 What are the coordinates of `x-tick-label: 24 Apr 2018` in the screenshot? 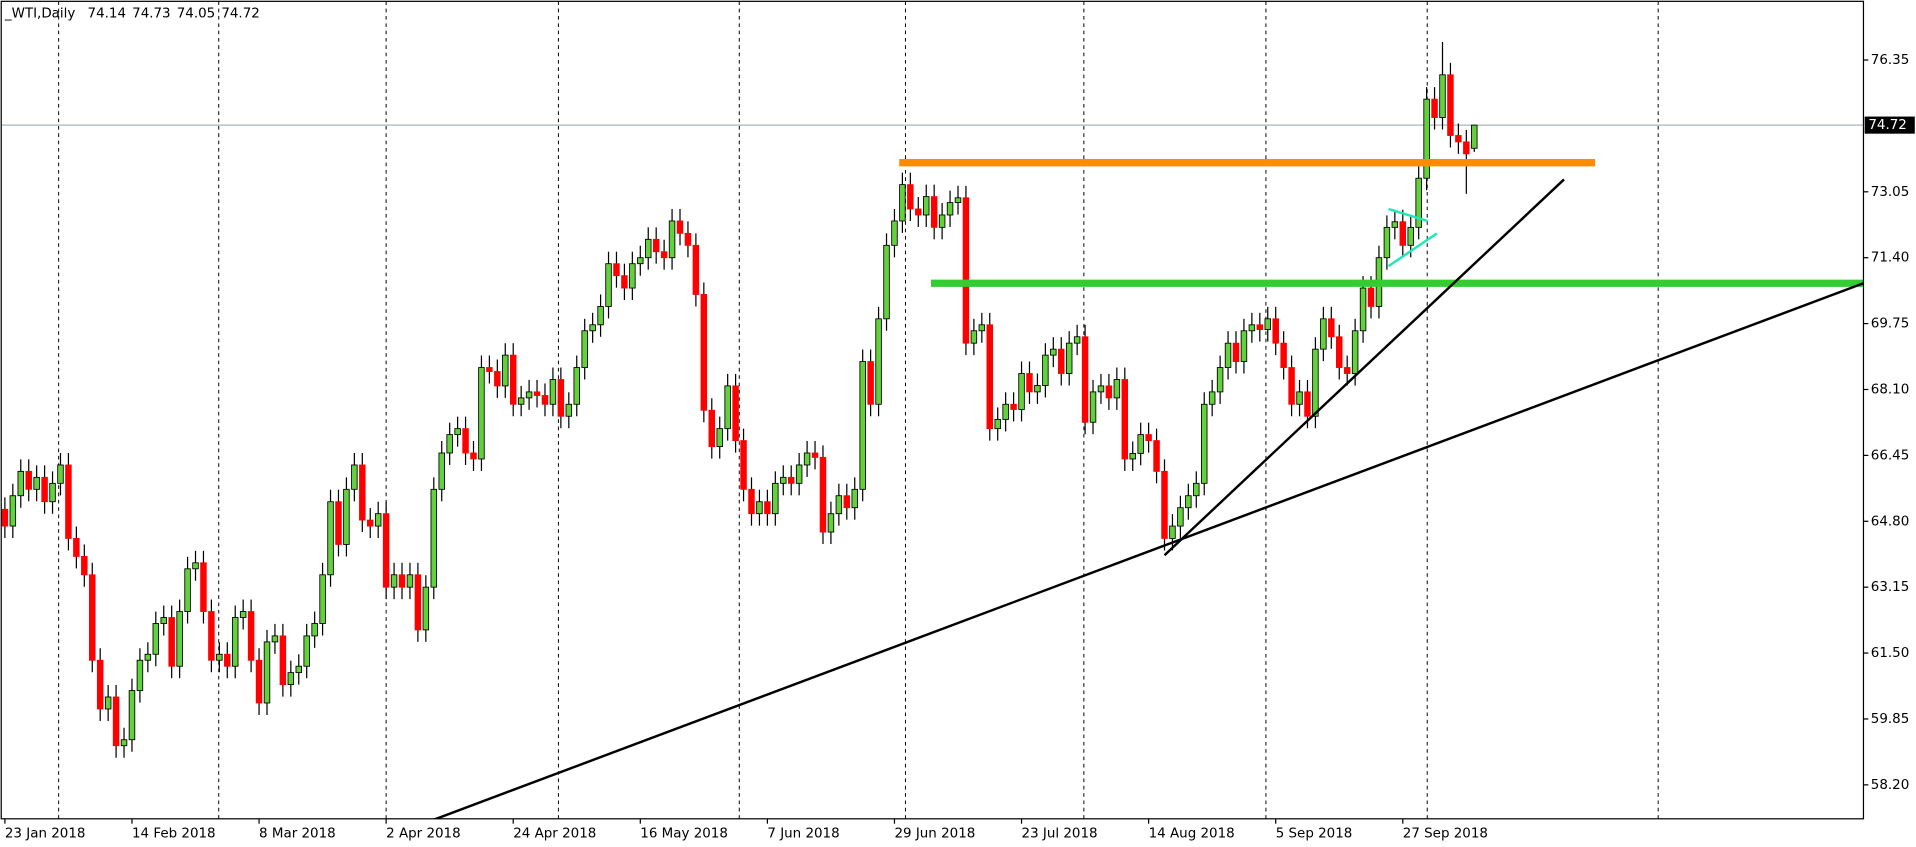 It's located at (554, 833).